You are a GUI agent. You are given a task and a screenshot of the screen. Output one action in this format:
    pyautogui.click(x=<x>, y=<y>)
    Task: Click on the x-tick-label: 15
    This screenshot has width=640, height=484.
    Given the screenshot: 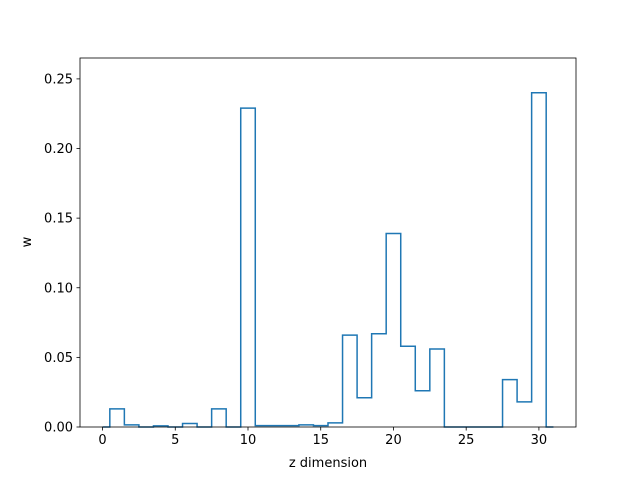 What is the action you would take?
    pyautogui.click(x=320, y=440)
    